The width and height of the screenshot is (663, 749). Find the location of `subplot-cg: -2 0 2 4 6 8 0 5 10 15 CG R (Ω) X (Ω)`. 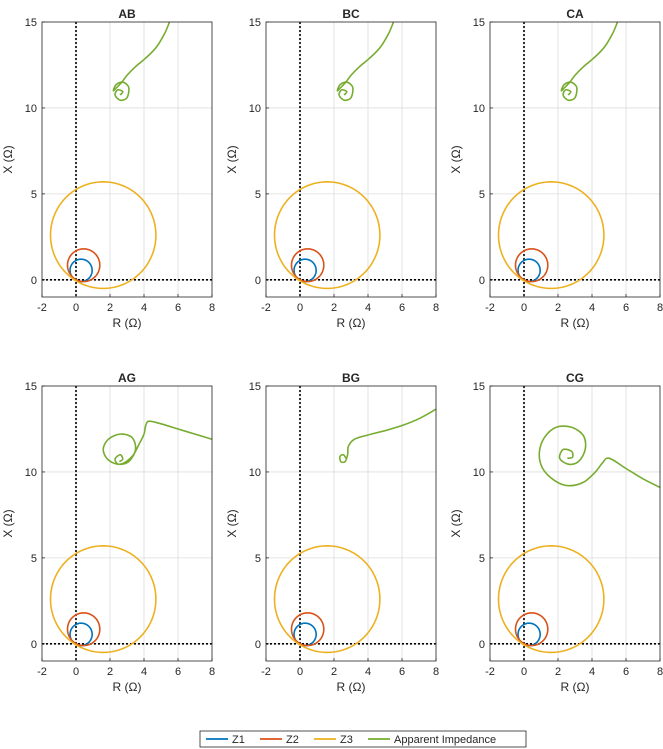

subplot-cg: -2 0 2 4 6 8 0 5 10 15 CG R (Ω) X (Ω) is located at coordinates (556, 532).